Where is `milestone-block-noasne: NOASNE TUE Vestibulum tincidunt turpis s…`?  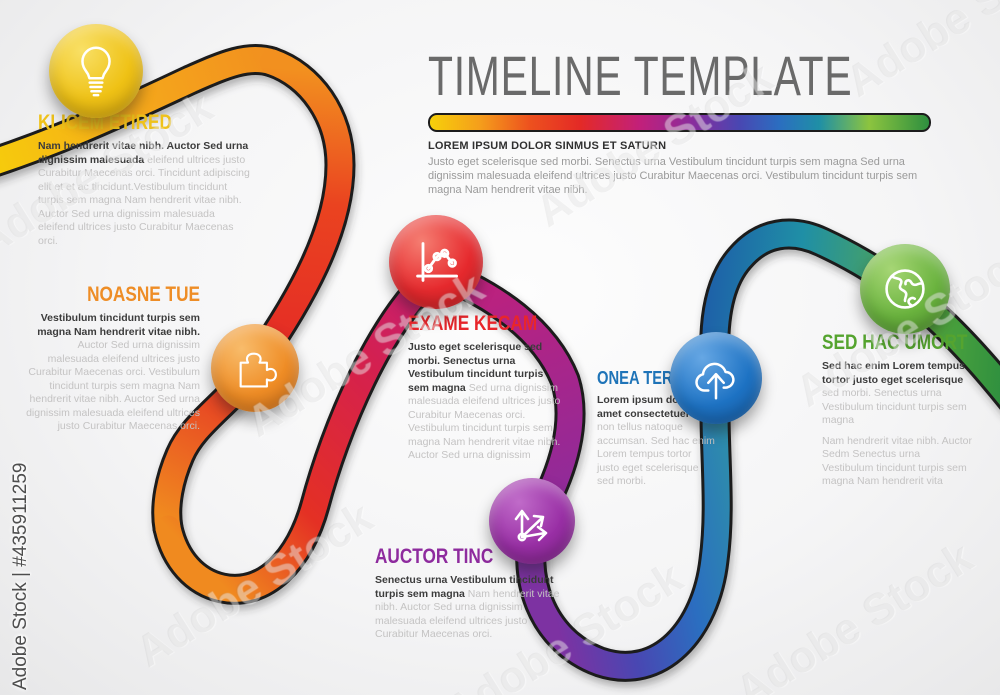
milestone-block-noasne: NOASNE TUE Vestibulum tincidunt turpis s… is located at coordinates (113, 359).